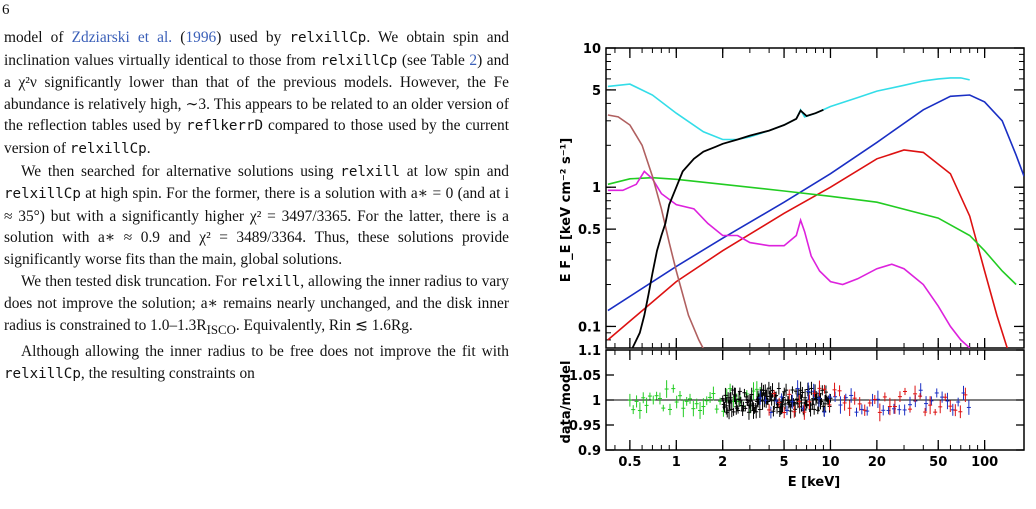 The width and height of the screenshot is (1036, 509). I want to click on series-data-line, so click(727, 228).